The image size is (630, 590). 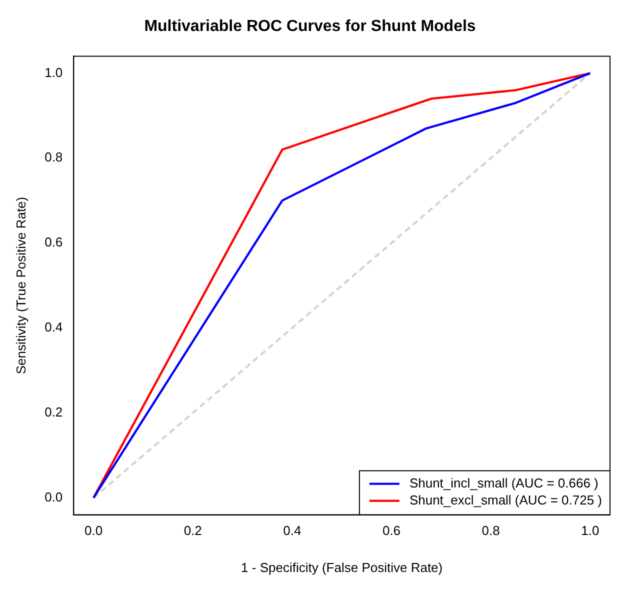 I want to click on legend-label: Shunt_incl_small (AUC = 0.666 ), so click(x=503, y=482).